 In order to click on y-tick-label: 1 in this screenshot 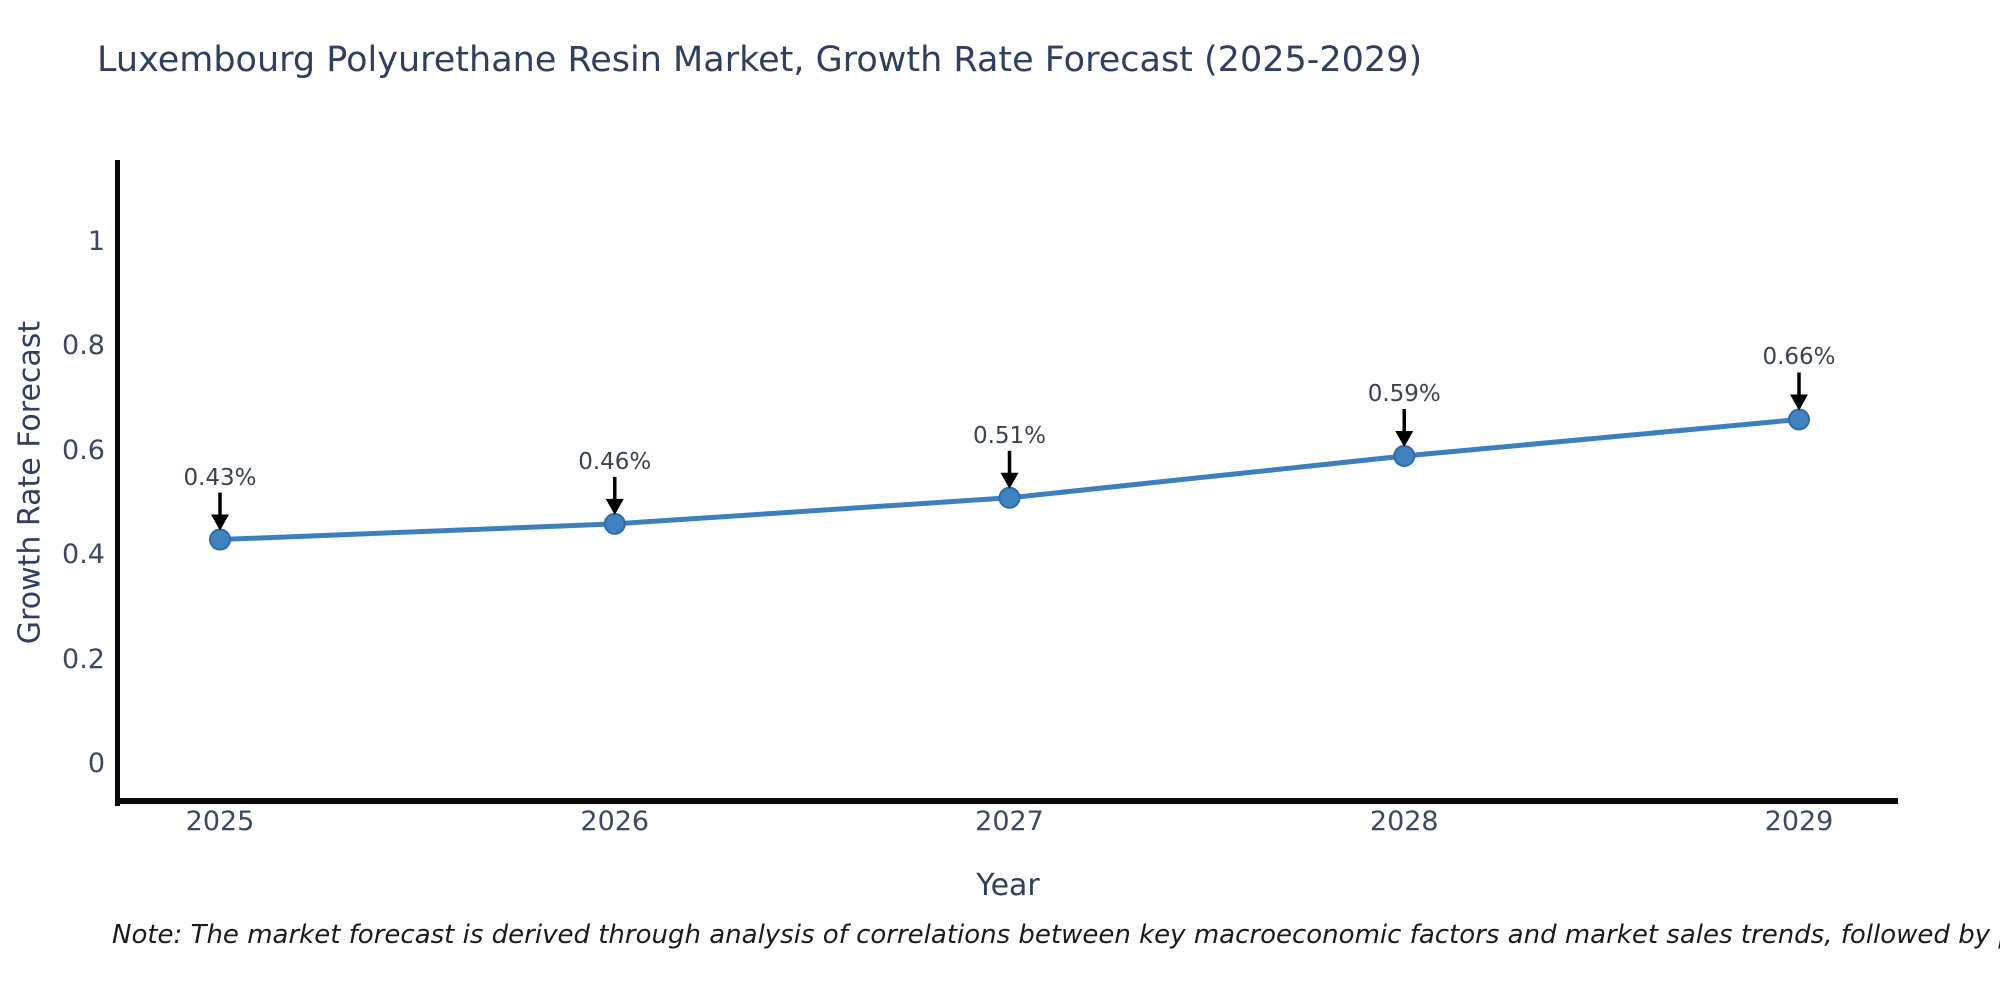, I will do `click(96, 241)`.